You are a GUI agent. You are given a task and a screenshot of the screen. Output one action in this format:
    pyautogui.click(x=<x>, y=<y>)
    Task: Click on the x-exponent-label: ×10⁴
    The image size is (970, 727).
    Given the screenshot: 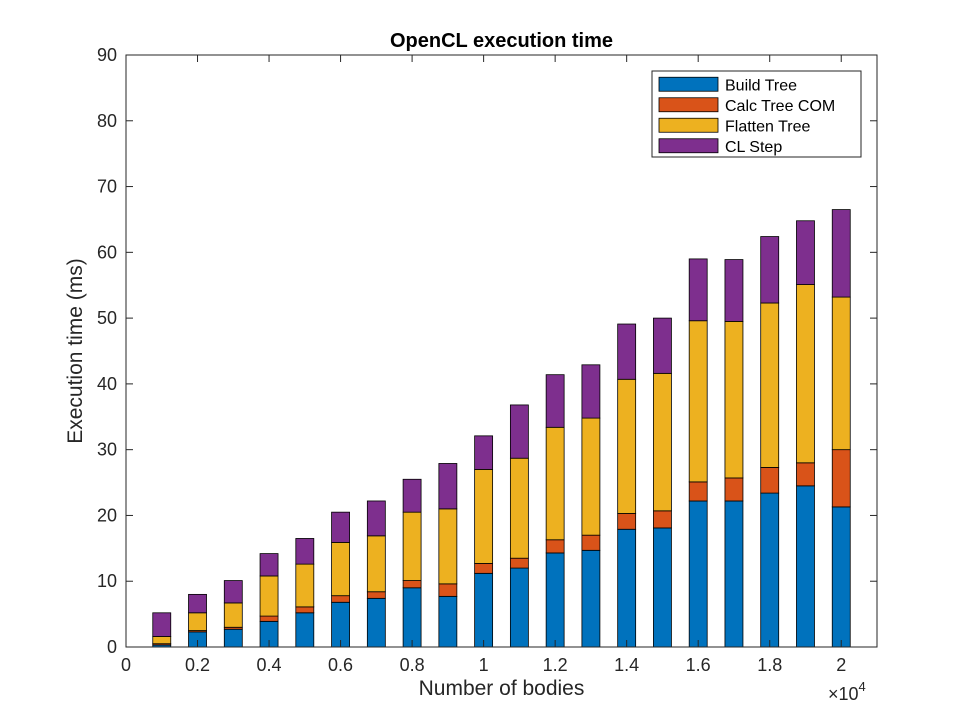 What is the action you would take?
    pyautogui.click(x=847, y=691)
    